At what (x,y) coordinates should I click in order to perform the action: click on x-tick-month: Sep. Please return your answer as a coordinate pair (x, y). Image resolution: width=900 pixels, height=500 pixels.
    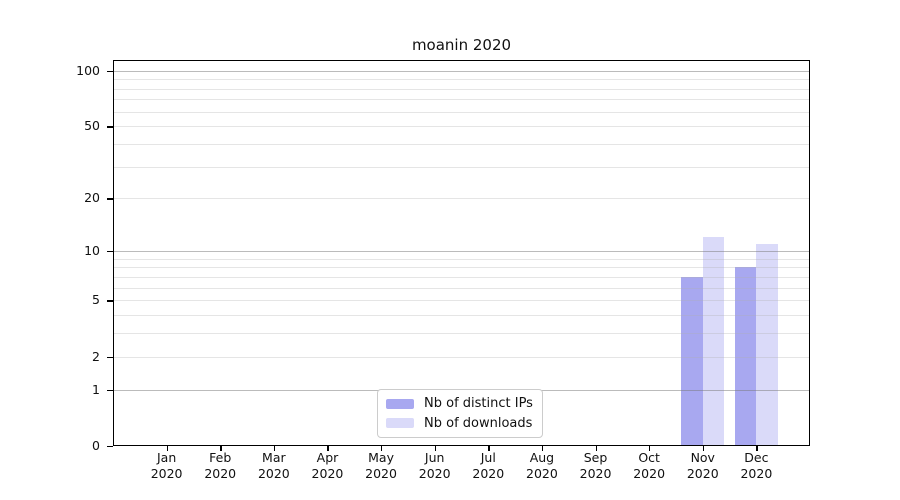
    Looking at the image, I should click on (595, 457).